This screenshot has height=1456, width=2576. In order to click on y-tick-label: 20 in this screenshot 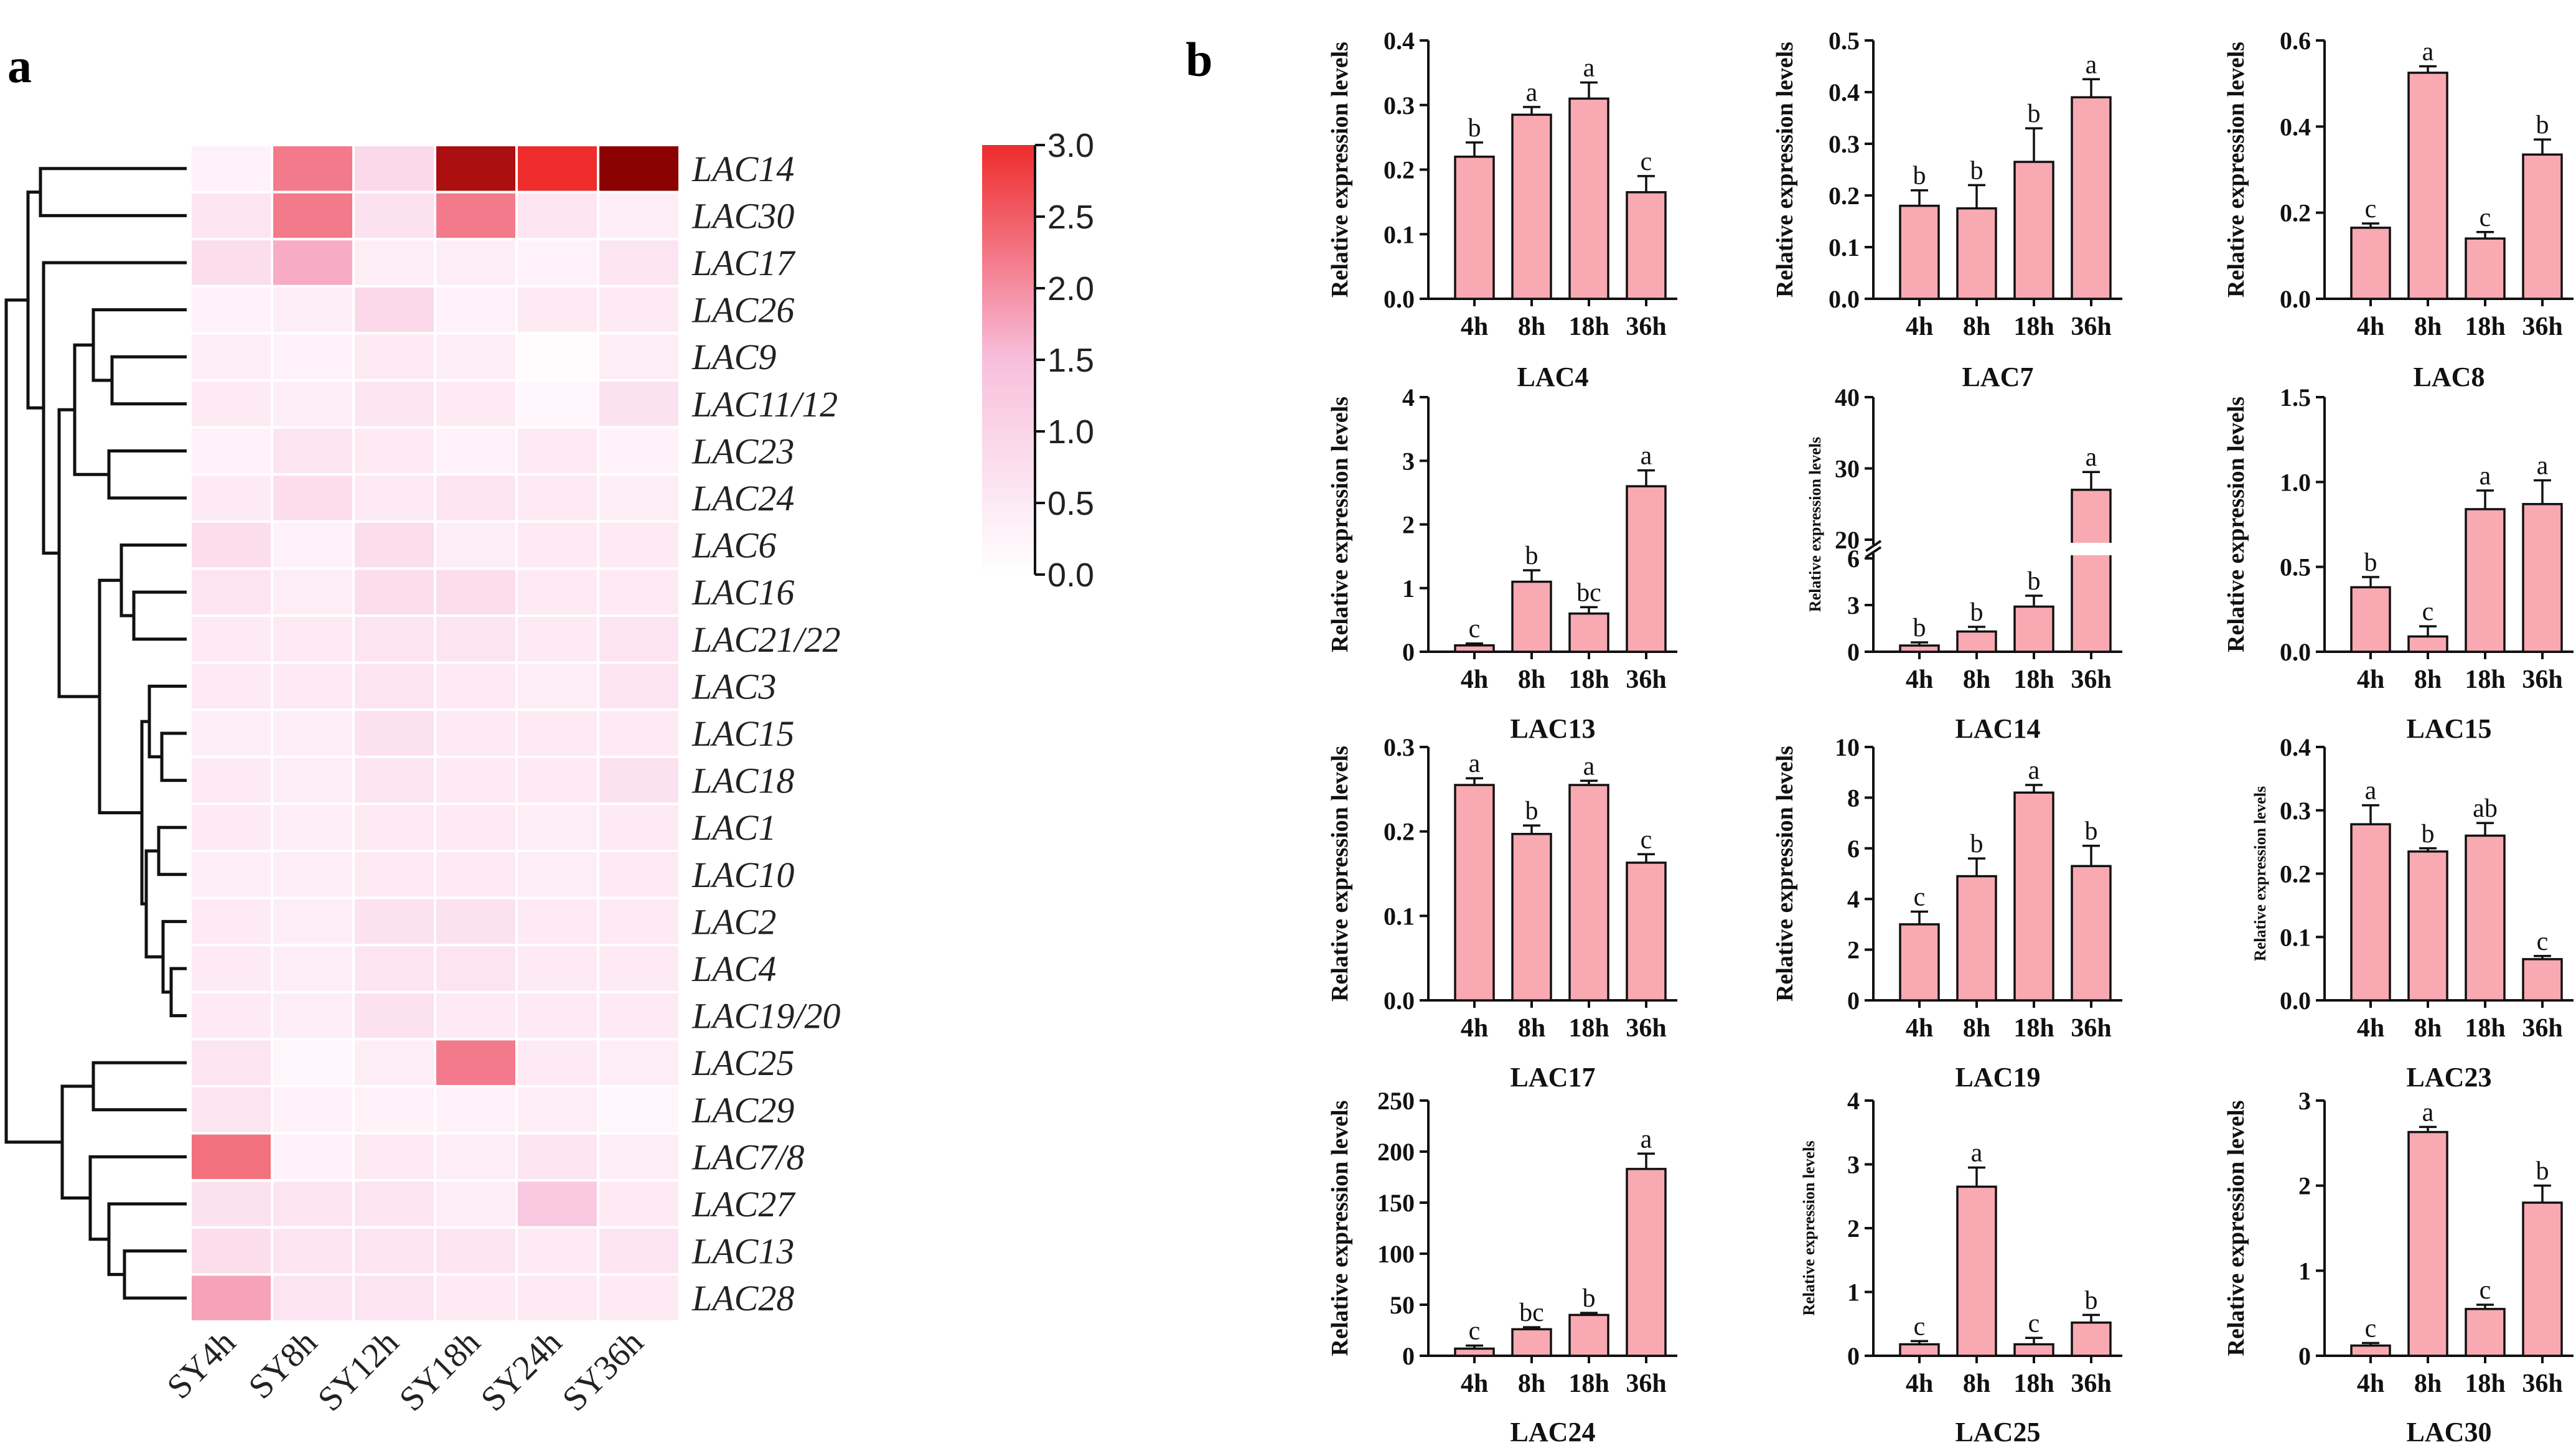, I will do `click(1847, 540)`.